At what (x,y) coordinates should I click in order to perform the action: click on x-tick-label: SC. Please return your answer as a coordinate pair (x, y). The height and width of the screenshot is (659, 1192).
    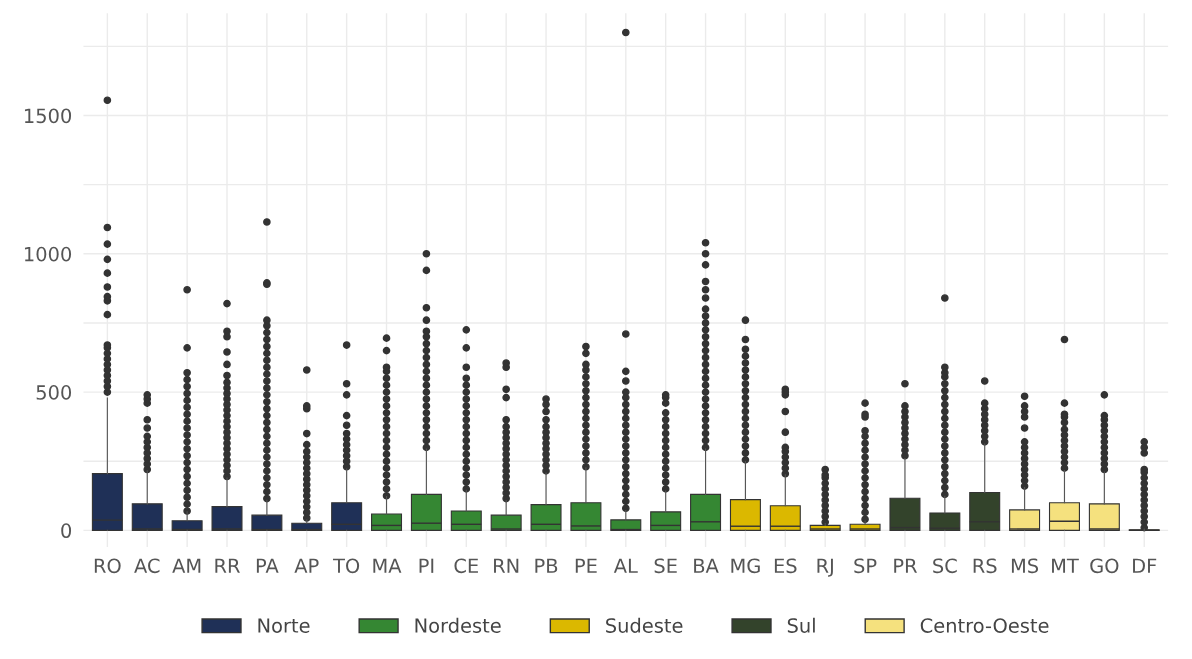
    Looking at the image, I should click on (945, 566).